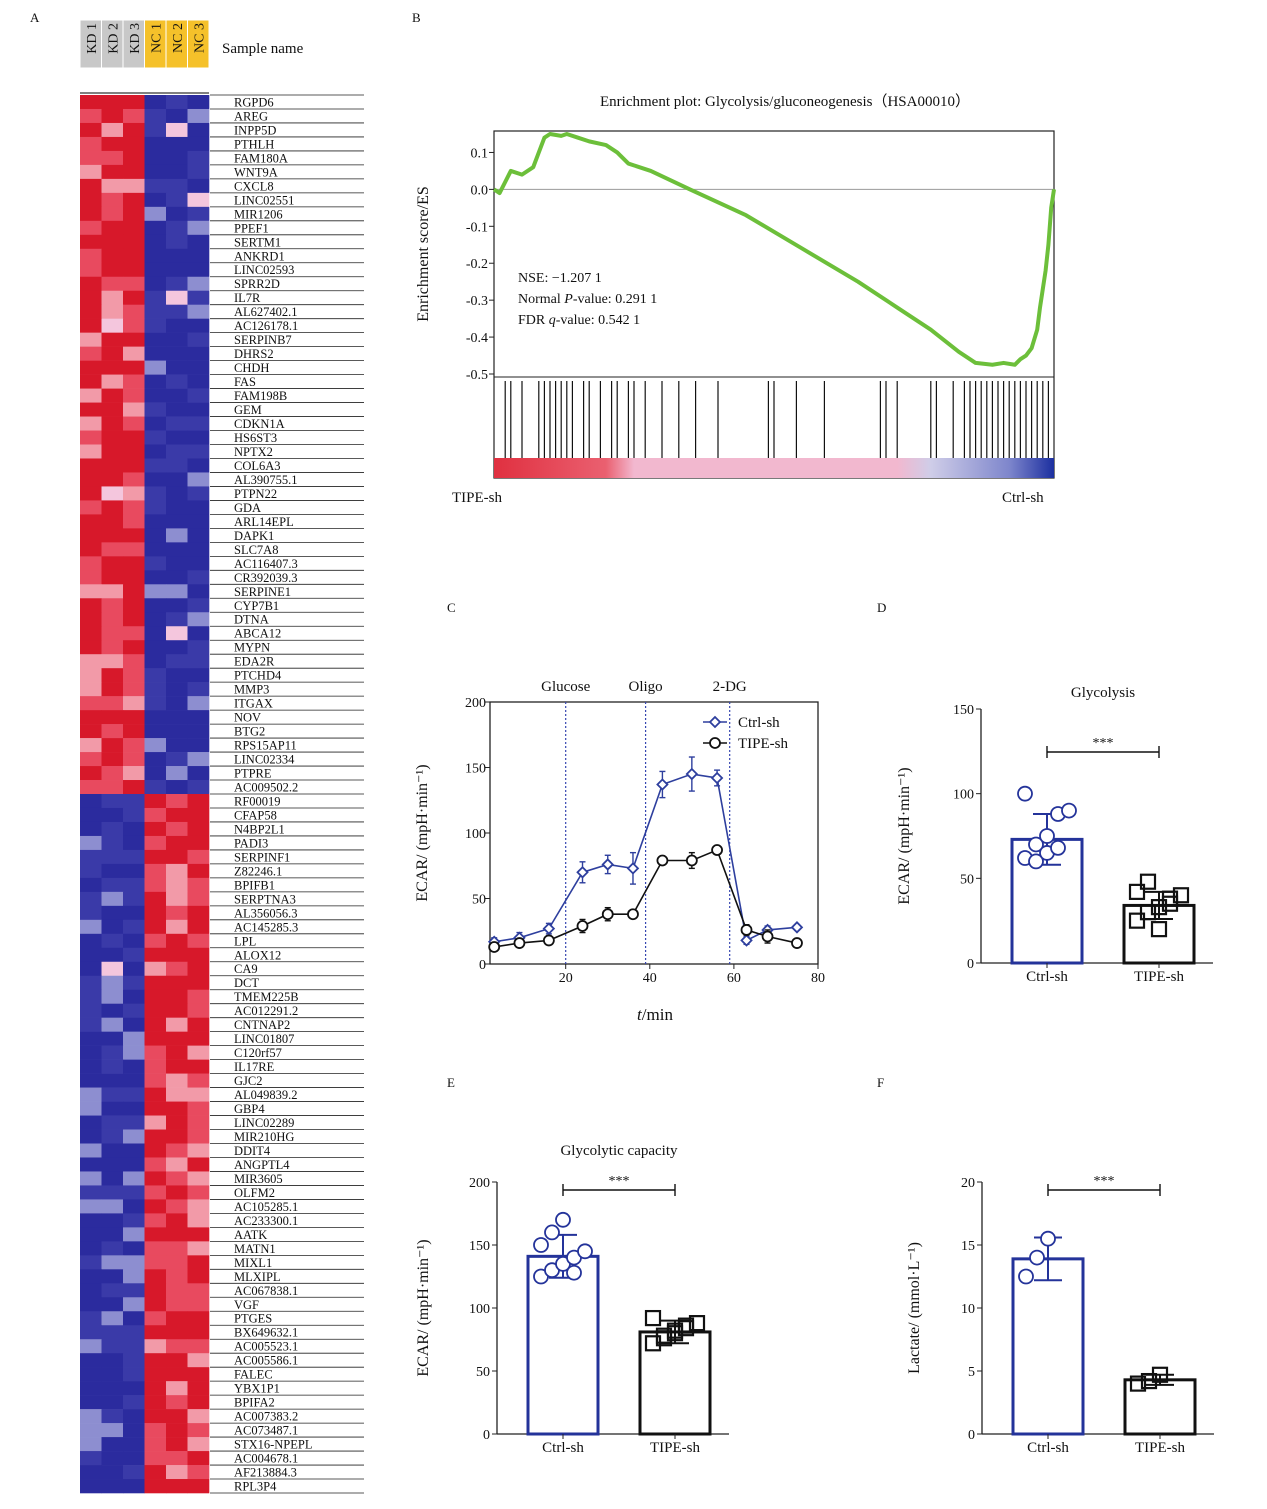 The image size is (1267, 1509). What do you see at coordinates (254, 536) in the screenshot?
I see `gene-label: DAPK1` at bounding box center [254, 536].